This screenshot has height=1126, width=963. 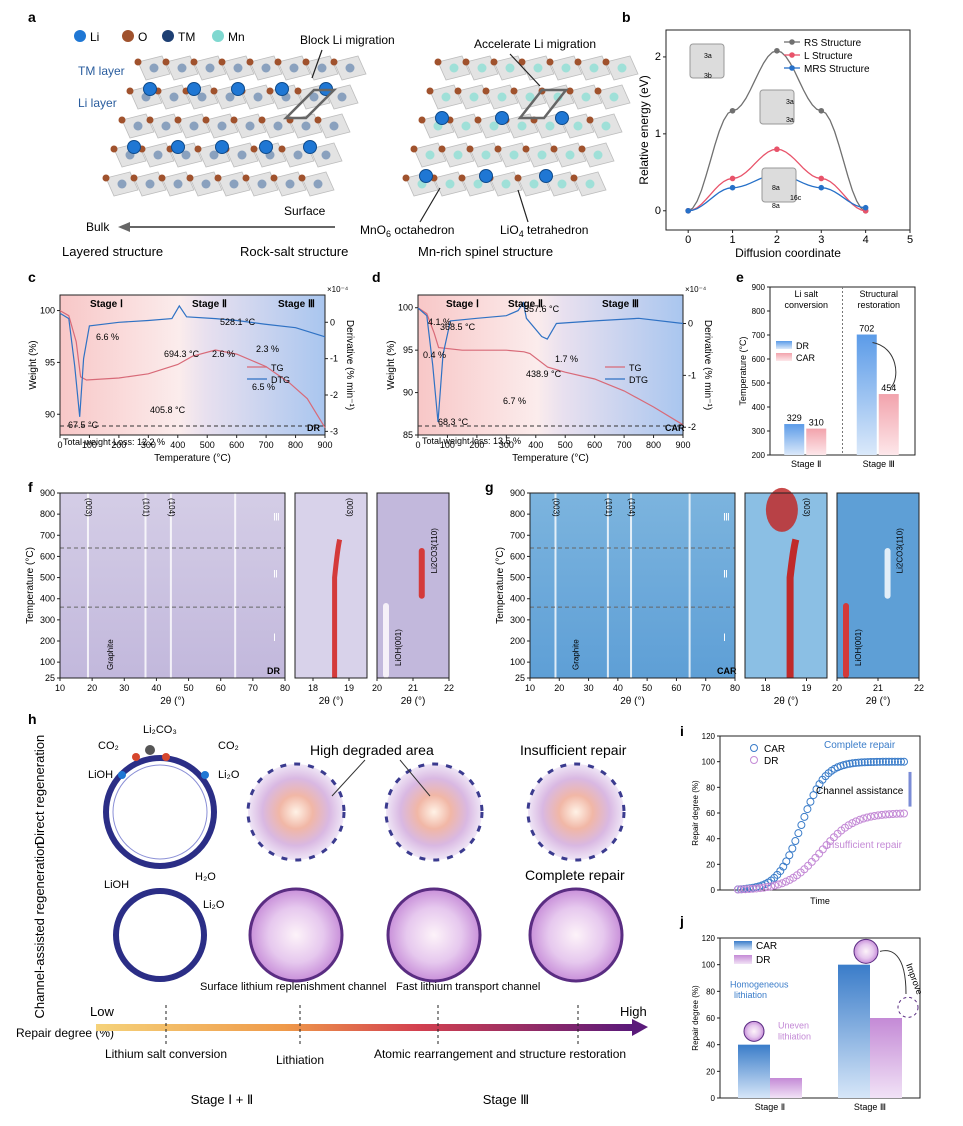 I want to click on co2-left-label: CO₂, so click(x=108, y=746).